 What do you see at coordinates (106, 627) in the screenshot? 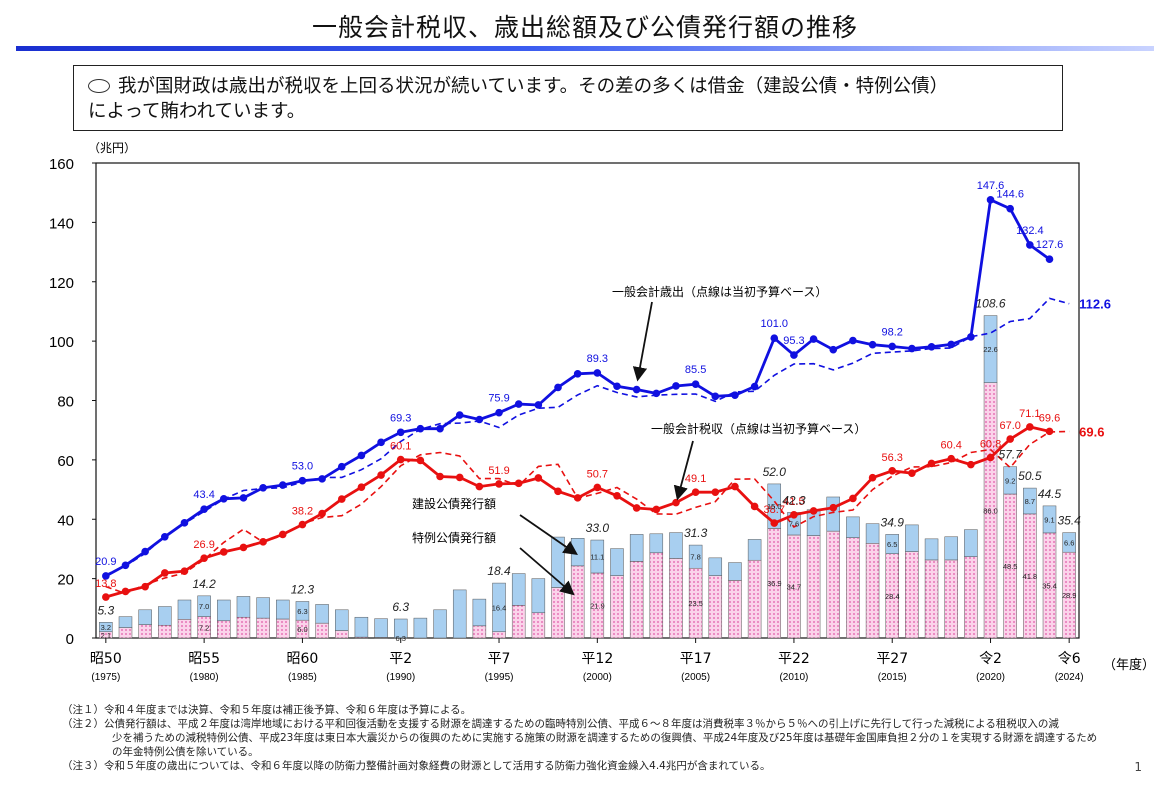
I see `construction-value-label: 3.2` at bounding box center [106, 627].